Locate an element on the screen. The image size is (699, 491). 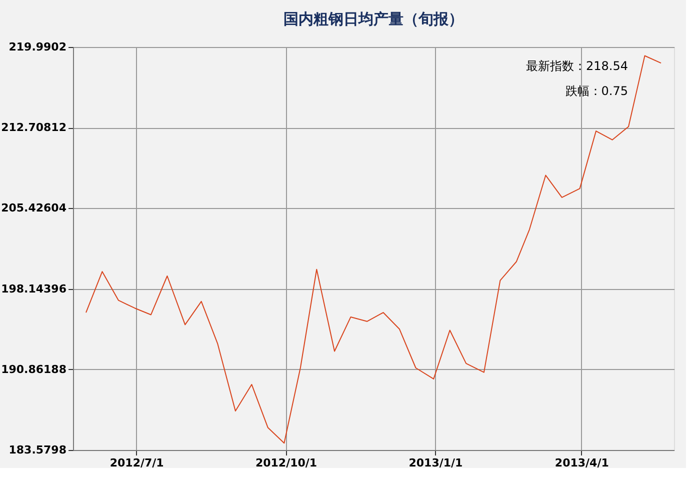
y-tick-label: 198.14396 is located at coordinates (34, 289).